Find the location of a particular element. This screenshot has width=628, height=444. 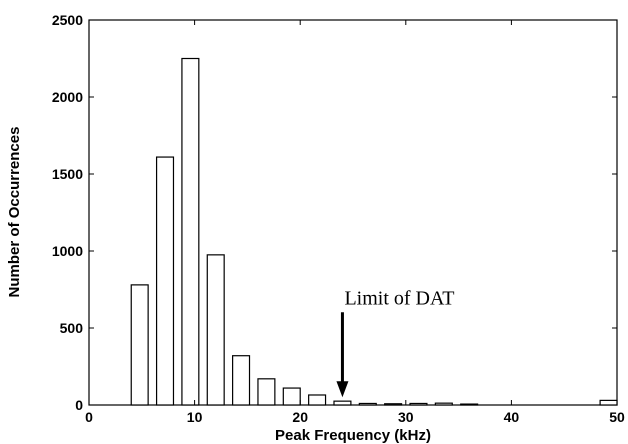

y-tick-label: 2500 is located at coordinates (67, 20).